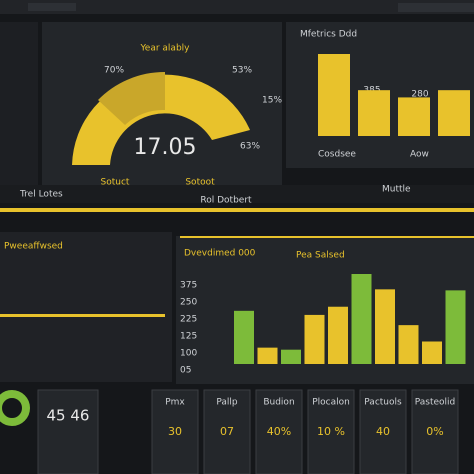  Describe the element at coordinates (165, 147) in the screenshot. I see `gauge-value: 17.05` at that location.